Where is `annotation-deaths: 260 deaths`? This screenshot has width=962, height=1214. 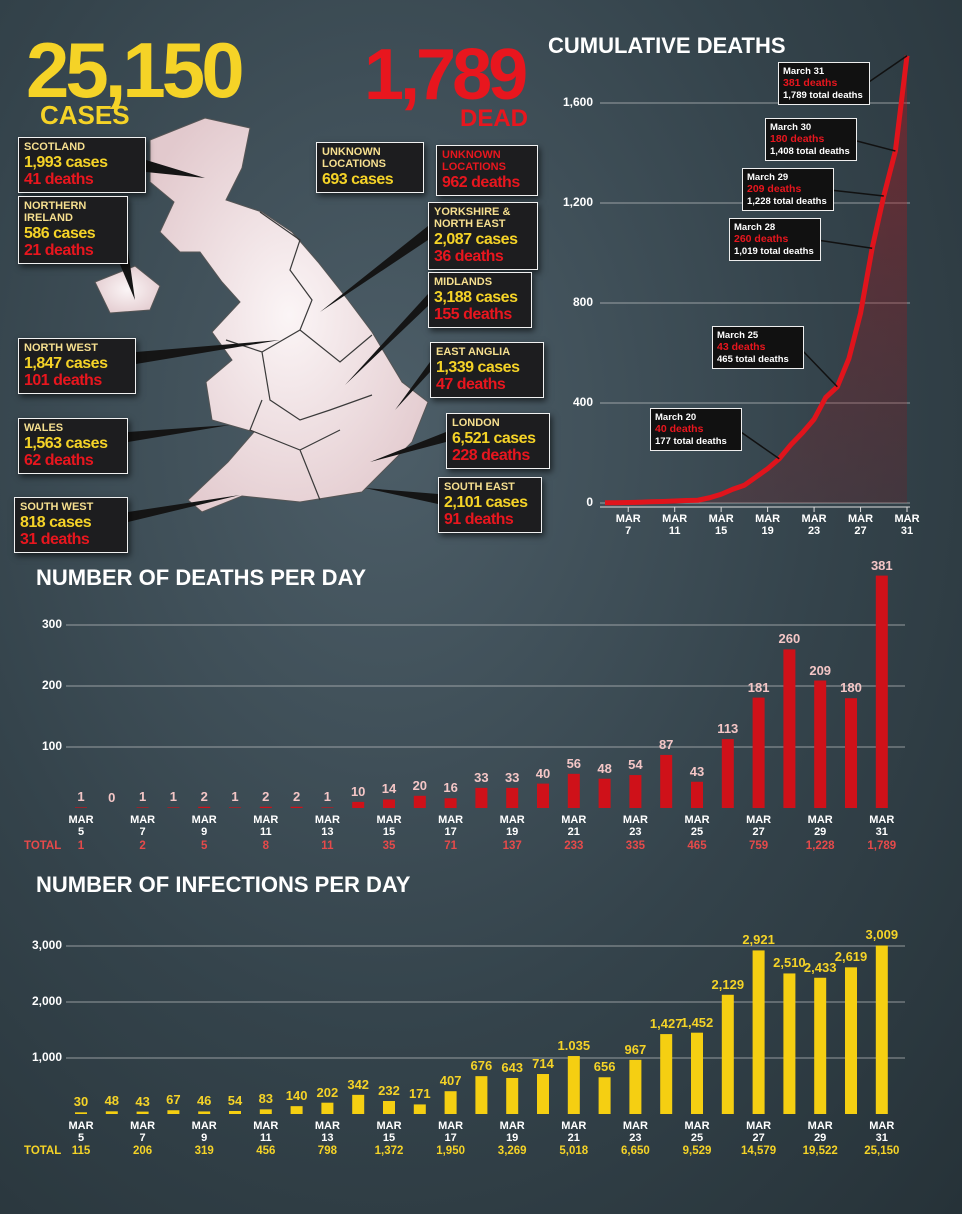
annotation-deaths: 260 deaths is located at coordinates (761, 239).